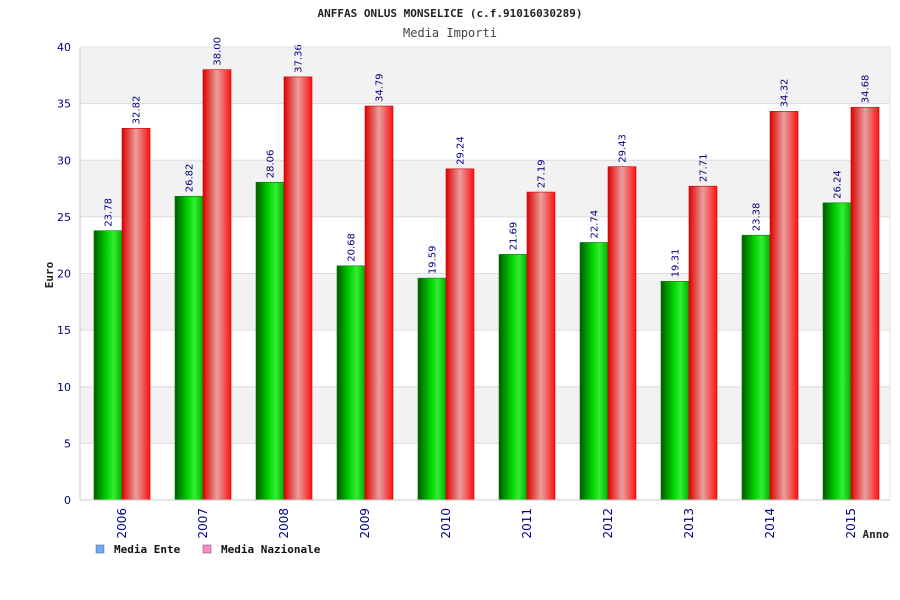 The height and width of the screenshot is (600, 900). I want to click on data-label-media-nazionale: 27.71, so click(704, 168).